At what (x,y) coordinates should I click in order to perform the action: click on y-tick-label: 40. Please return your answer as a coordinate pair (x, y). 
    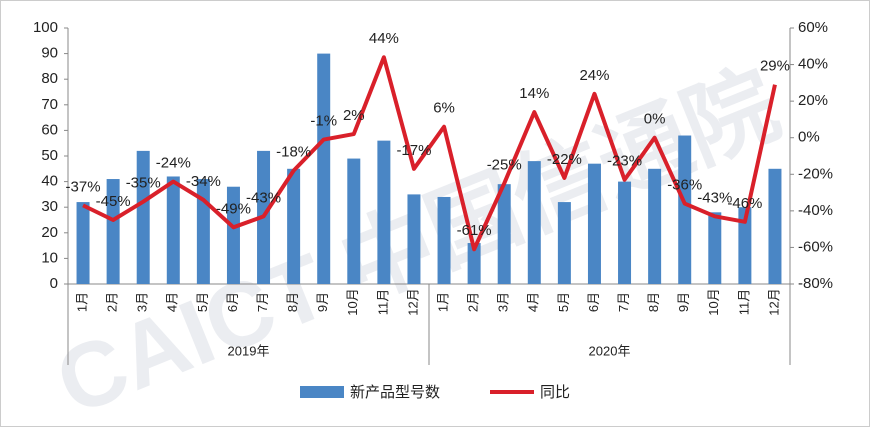
    Looking at the image, I should click on (49, 181).